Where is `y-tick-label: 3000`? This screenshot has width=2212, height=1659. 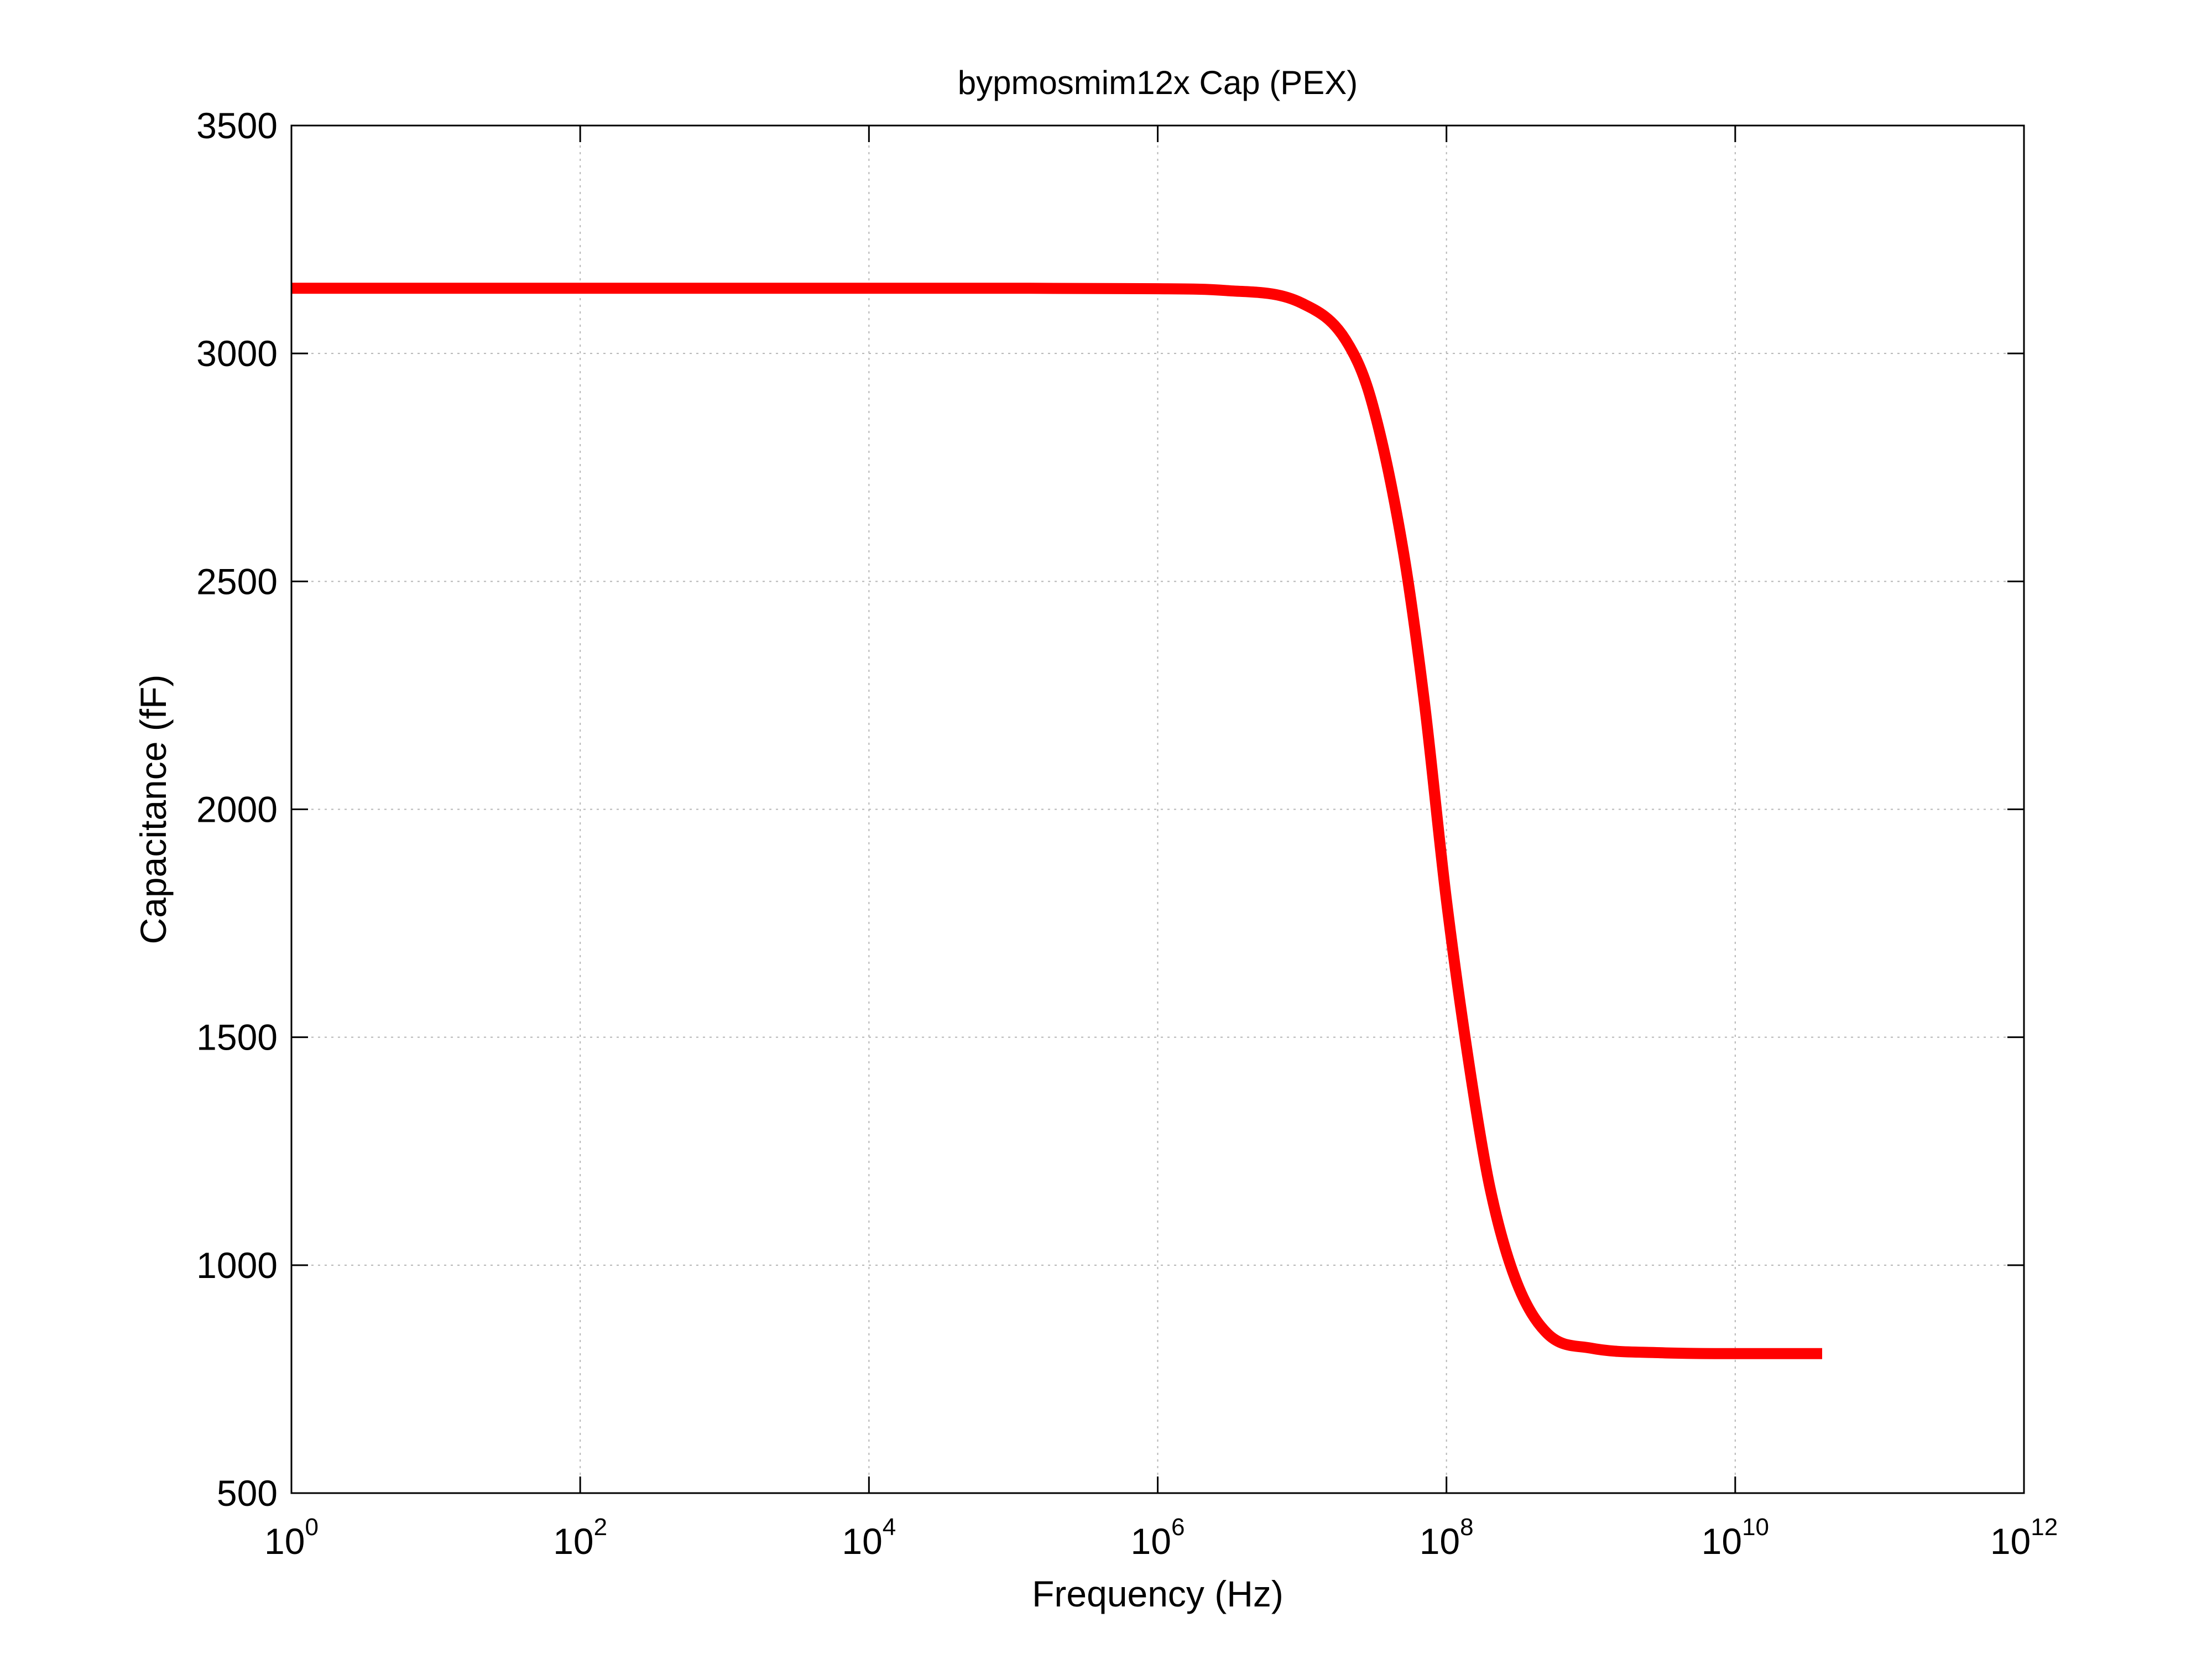 y-tick-label: 3000 is located at coordinates (237, 354).